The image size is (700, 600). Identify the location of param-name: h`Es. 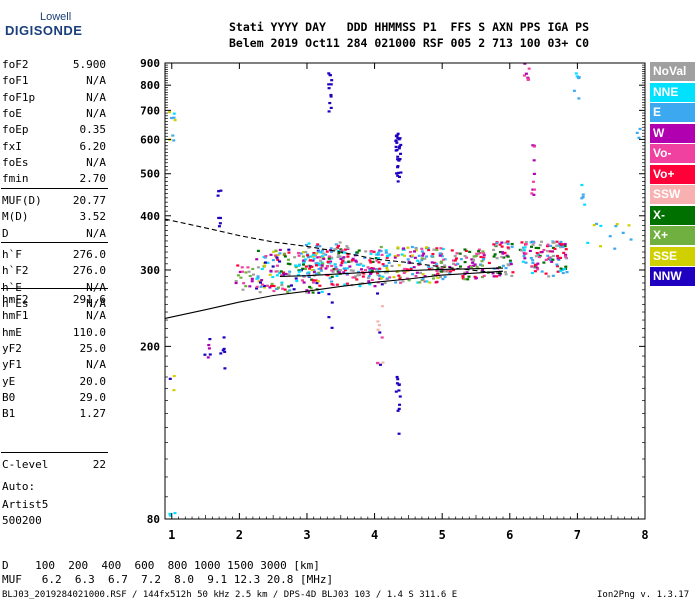
(15, 303).